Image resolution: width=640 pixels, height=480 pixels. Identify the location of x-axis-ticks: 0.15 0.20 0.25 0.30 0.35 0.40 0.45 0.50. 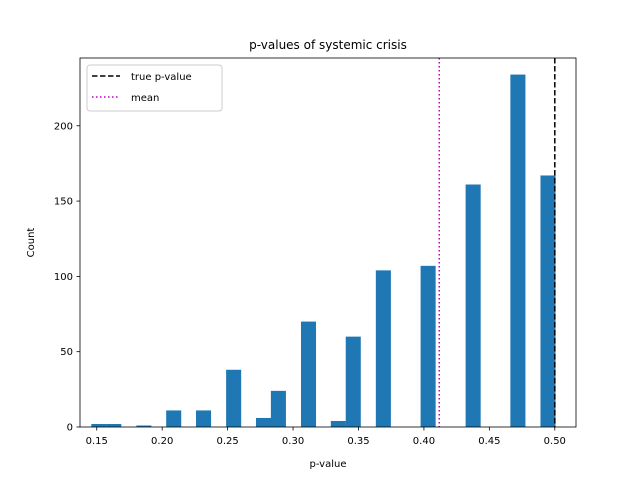
(326, 437).